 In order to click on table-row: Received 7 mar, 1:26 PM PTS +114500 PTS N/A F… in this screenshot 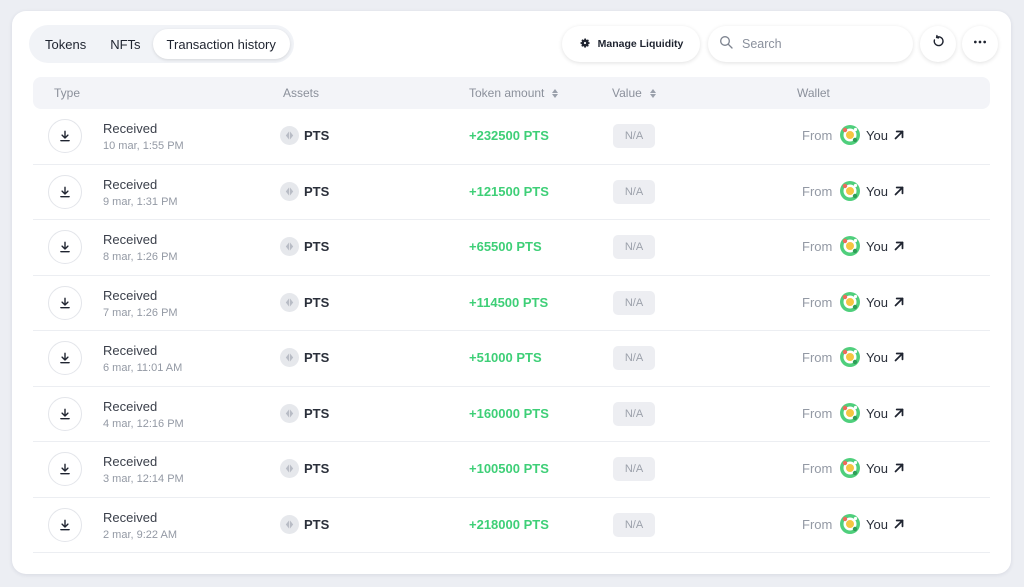, I will do `click(511, 303)`.